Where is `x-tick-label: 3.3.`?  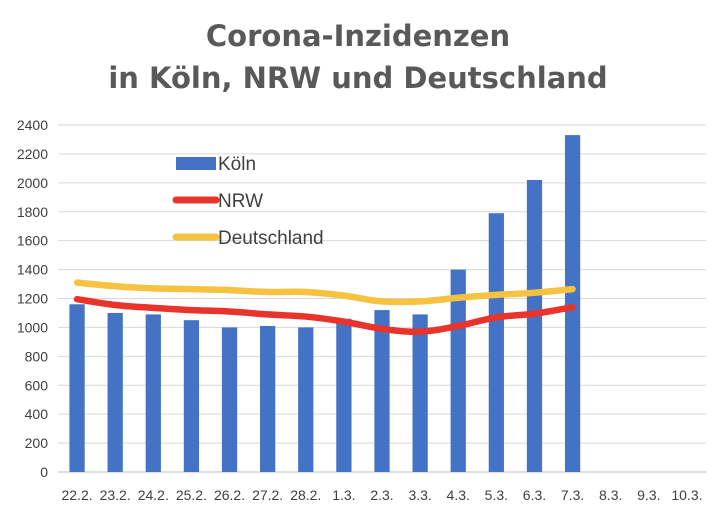
x-tick-label: 3.3. is located at coordinates (419, 495).